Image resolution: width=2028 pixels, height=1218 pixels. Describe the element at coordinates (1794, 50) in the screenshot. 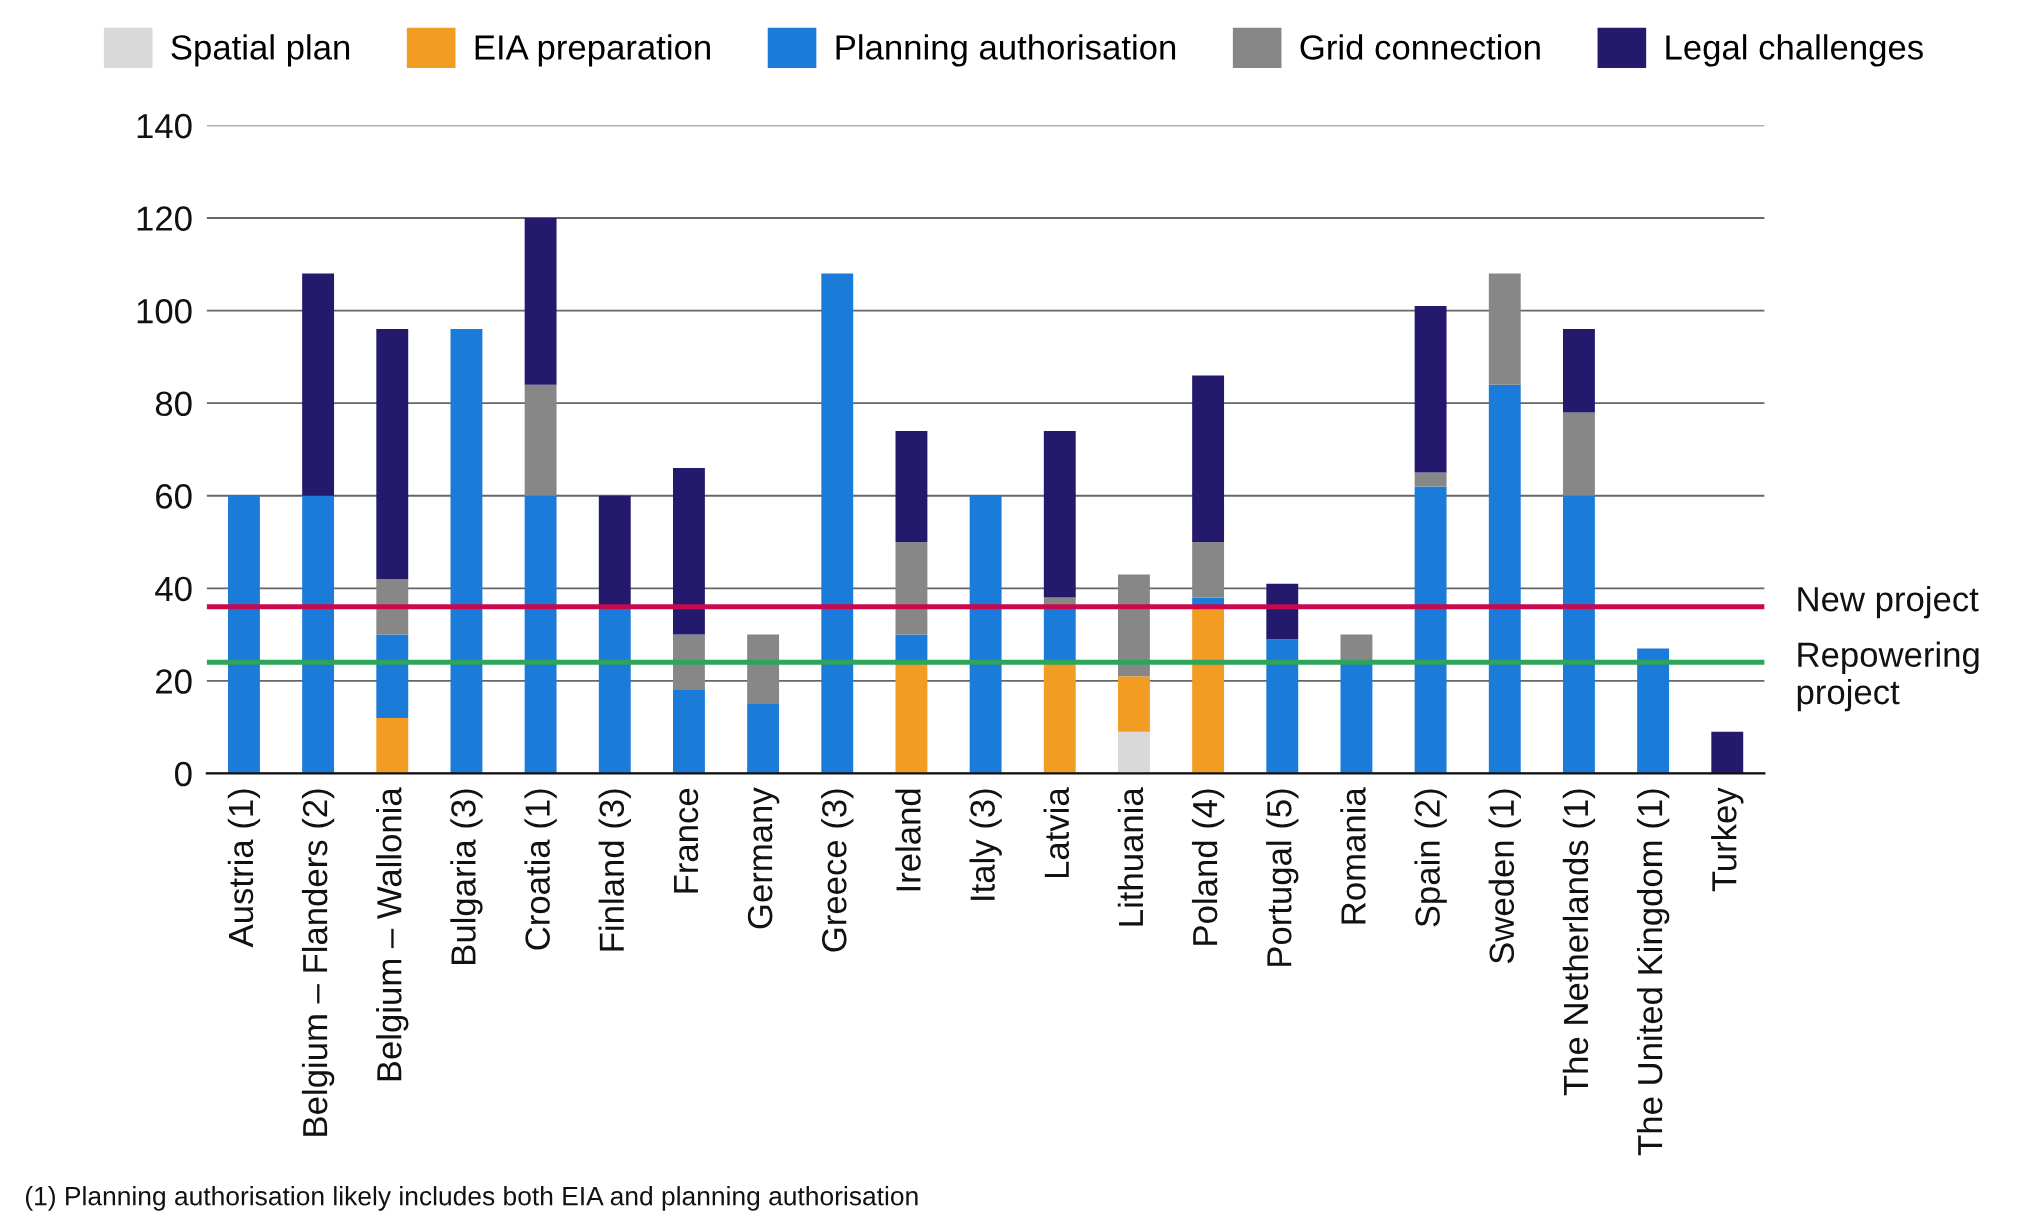

I see `legend-label: Legal challenges` at that location.